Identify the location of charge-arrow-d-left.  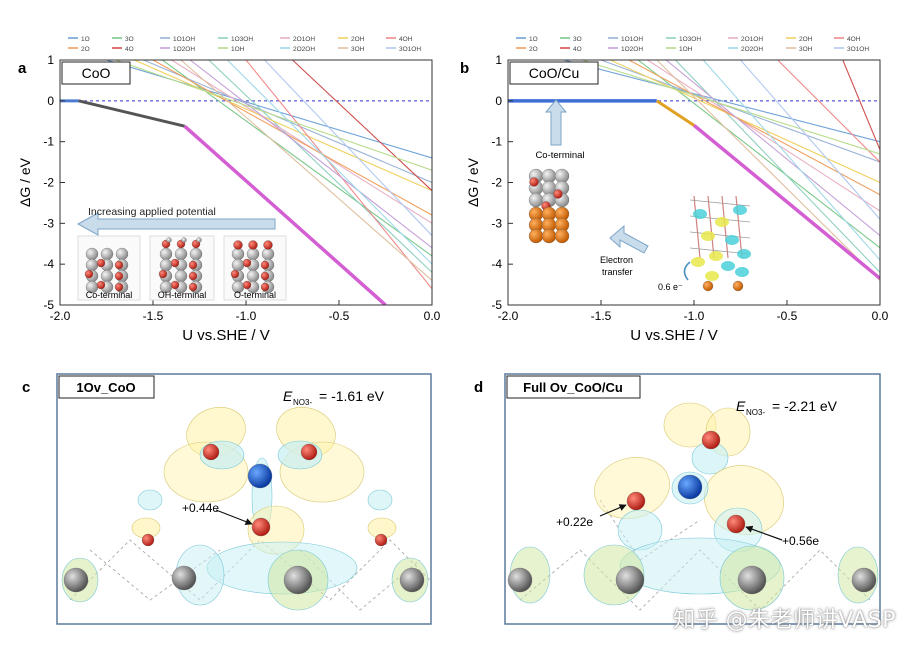
(613, 510).